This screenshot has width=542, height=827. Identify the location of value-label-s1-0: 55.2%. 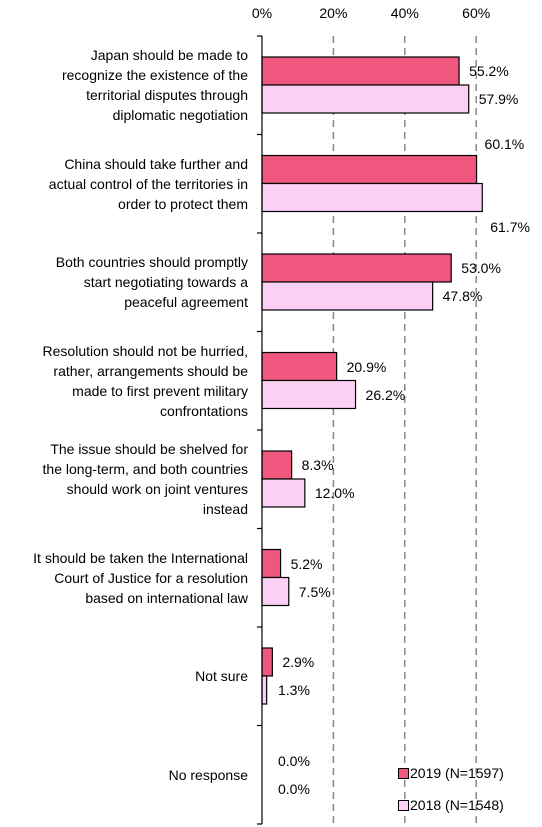
(489, 71).